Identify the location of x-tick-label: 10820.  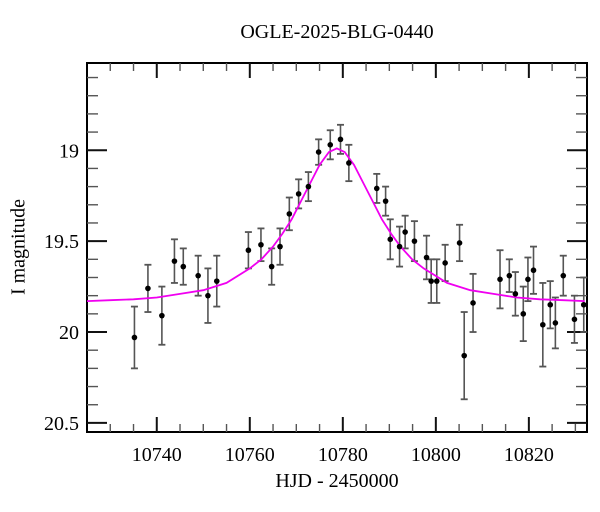
(529, 455).